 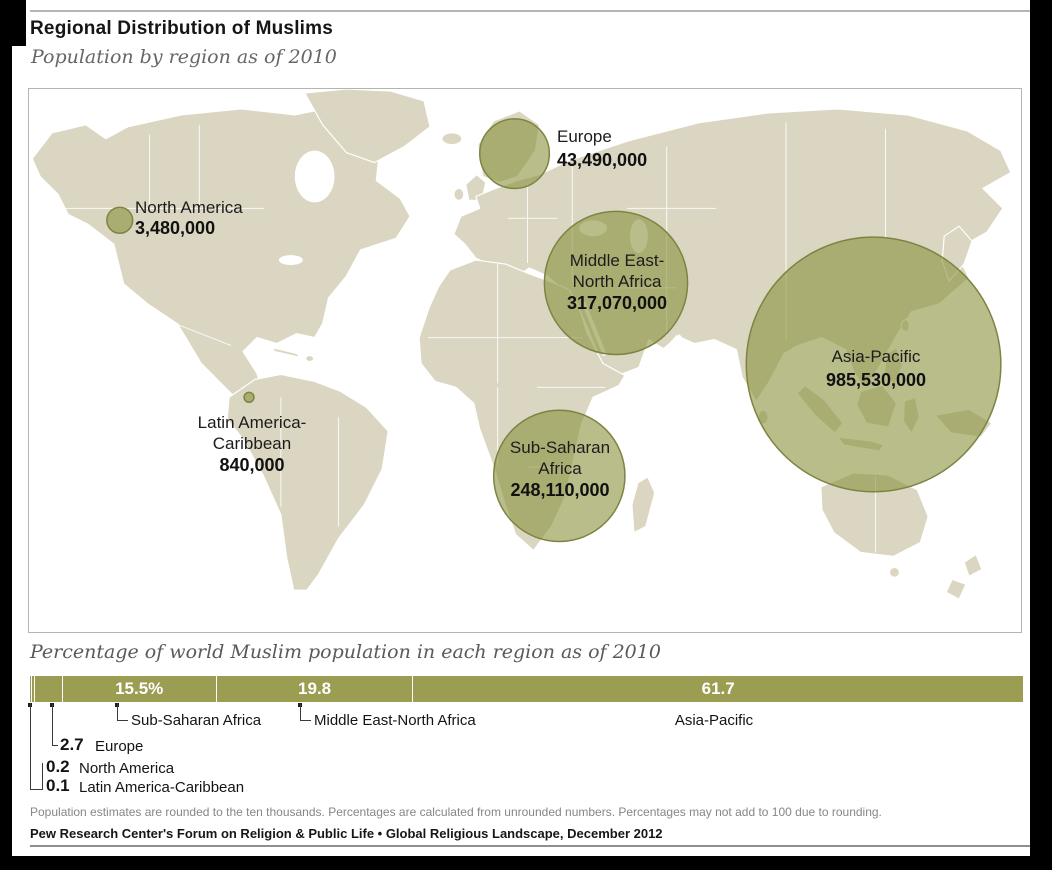 I want to click on label-asia-pacific-value: 985,530,000, so click(x=876, y=380).